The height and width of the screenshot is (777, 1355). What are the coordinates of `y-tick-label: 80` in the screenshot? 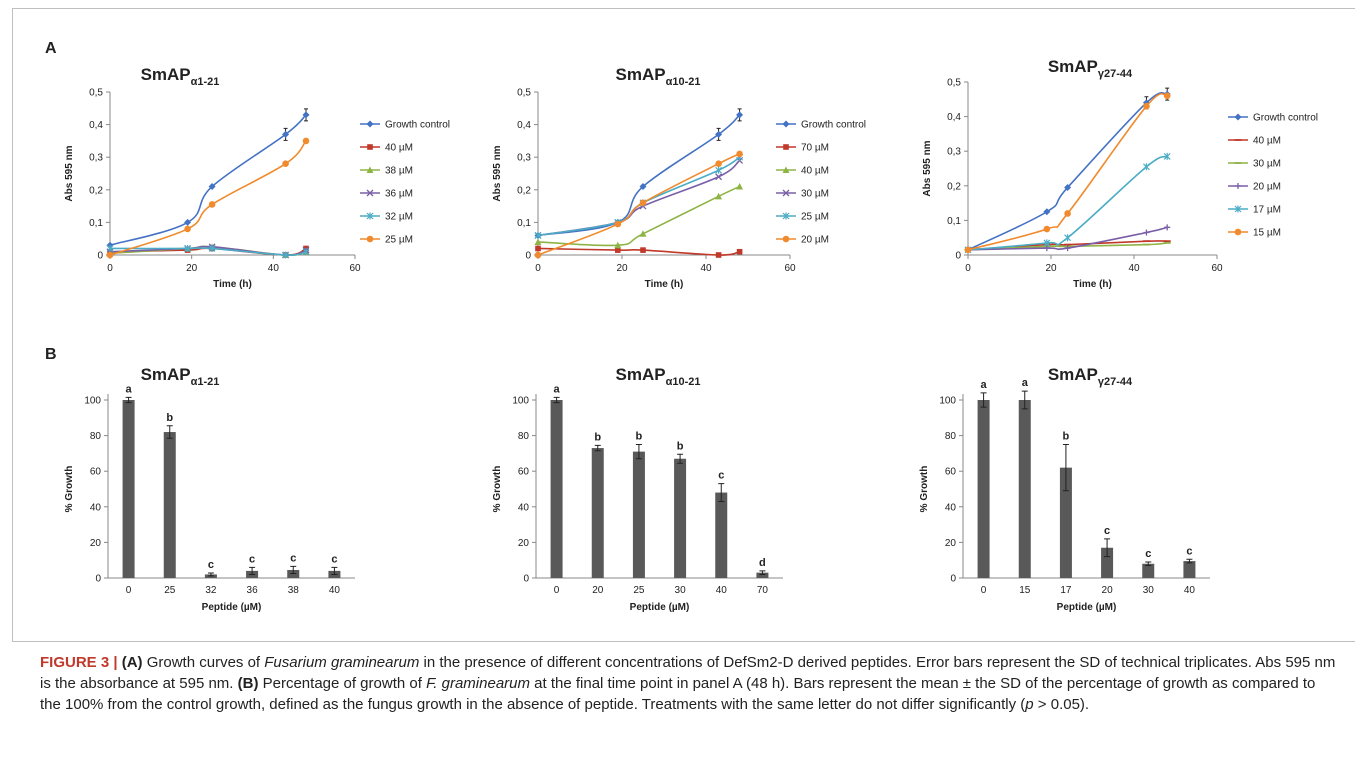 It's located at (524, 436).